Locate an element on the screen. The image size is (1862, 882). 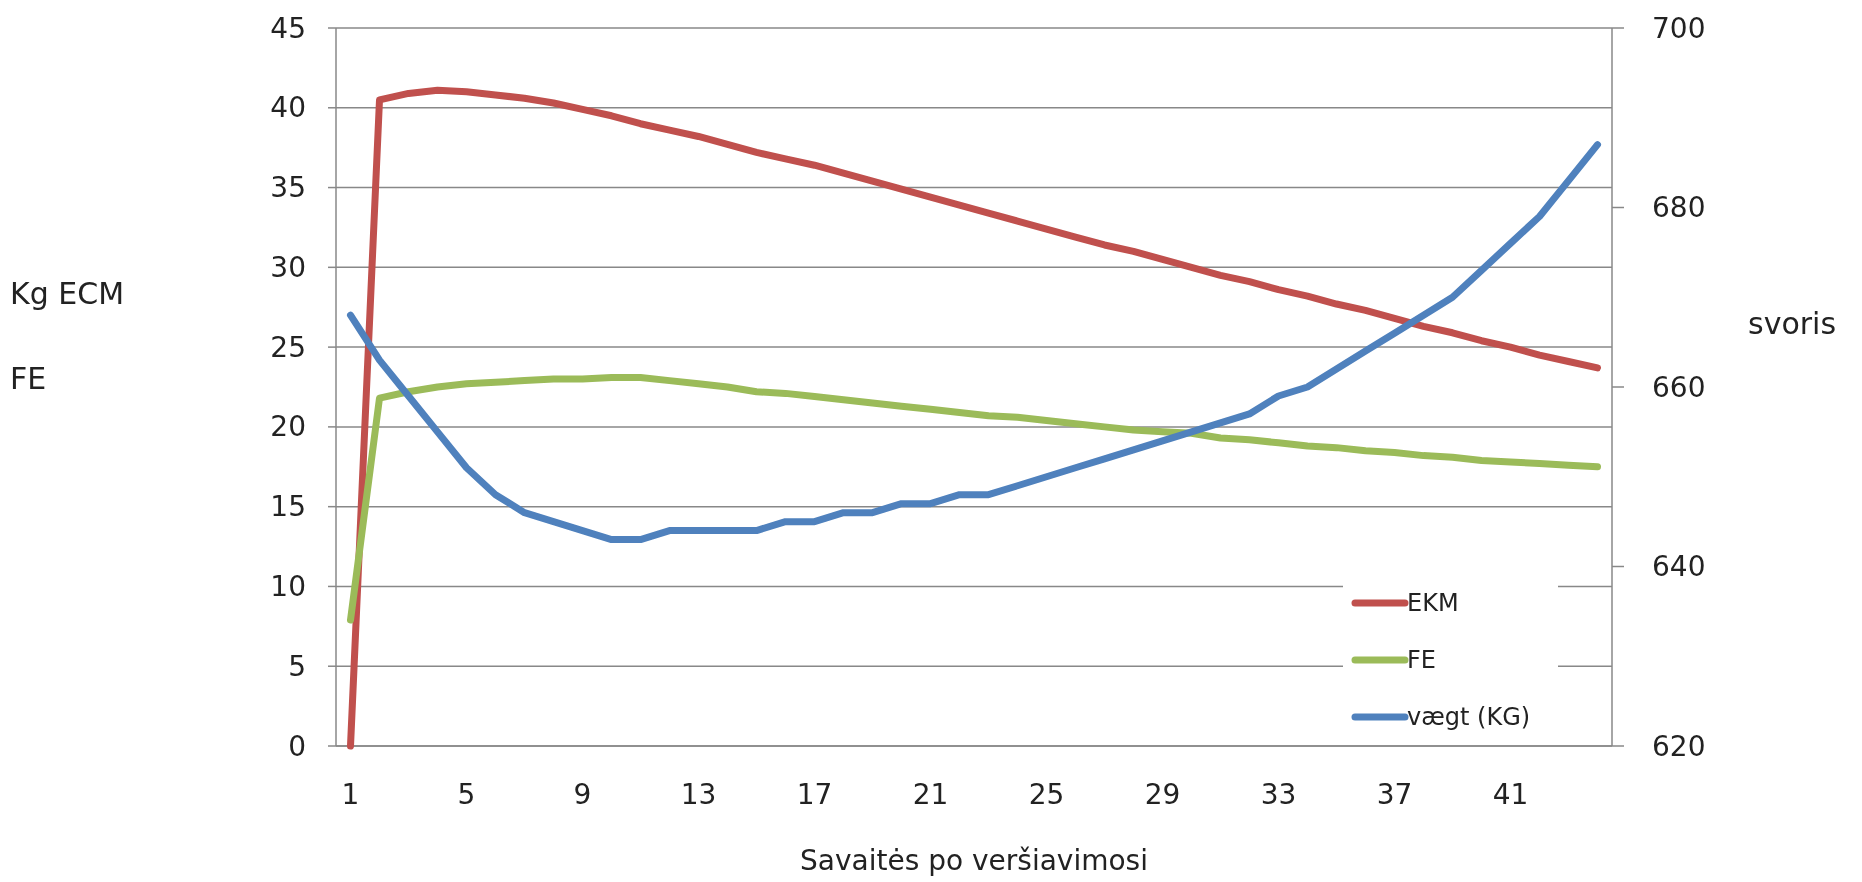
x-axis-title: Savaitės po veršiavimosi is located at coordinates (974, 860).